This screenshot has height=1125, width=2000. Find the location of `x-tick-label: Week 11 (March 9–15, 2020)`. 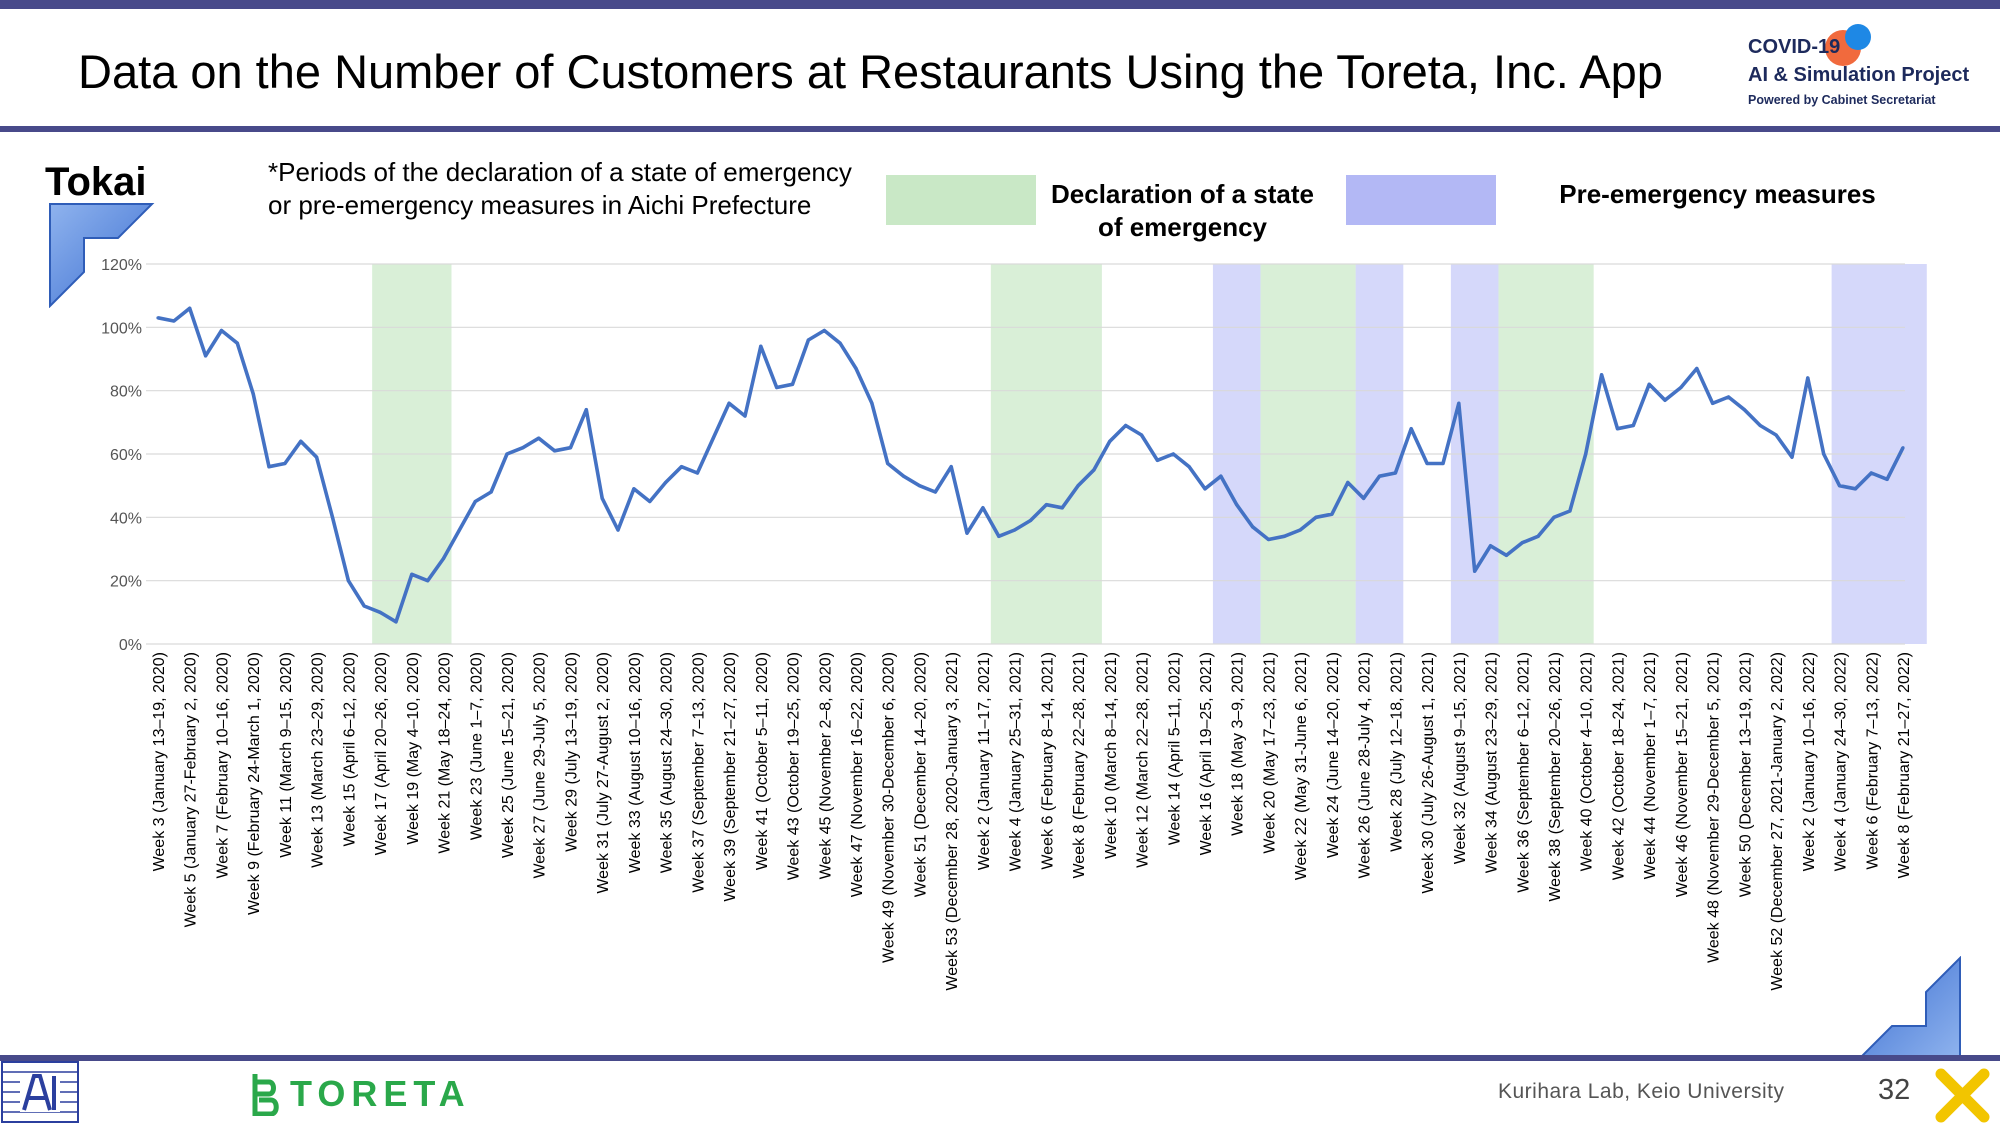

x-tick-label: Week 11 (March 9–15, 2020) is located at coordinates (286, 755).